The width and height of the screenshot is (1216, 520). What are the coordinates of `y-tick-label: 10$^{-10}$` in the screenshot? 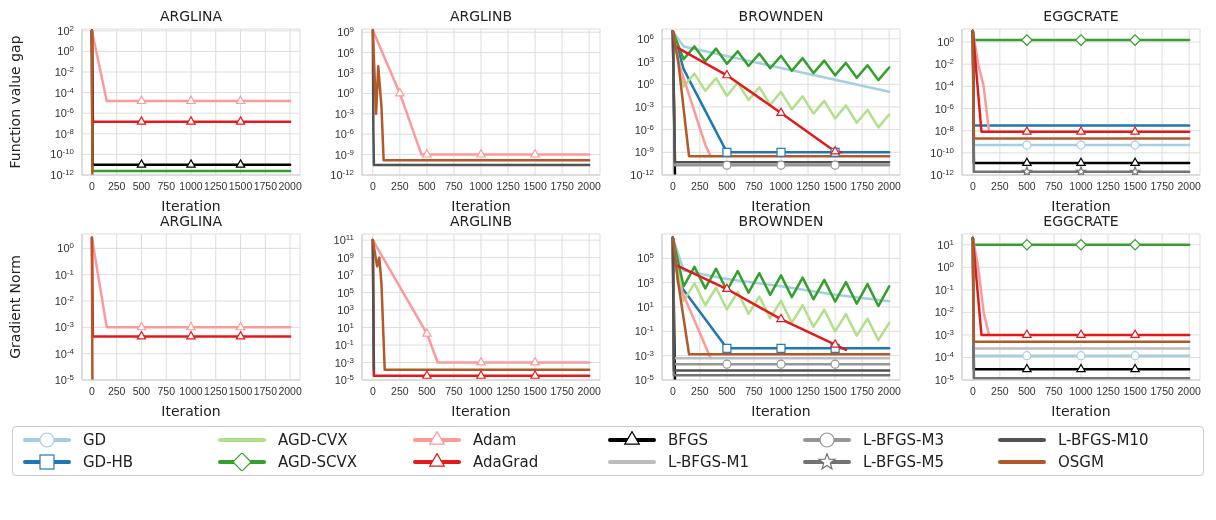 It's located at (942, 152).